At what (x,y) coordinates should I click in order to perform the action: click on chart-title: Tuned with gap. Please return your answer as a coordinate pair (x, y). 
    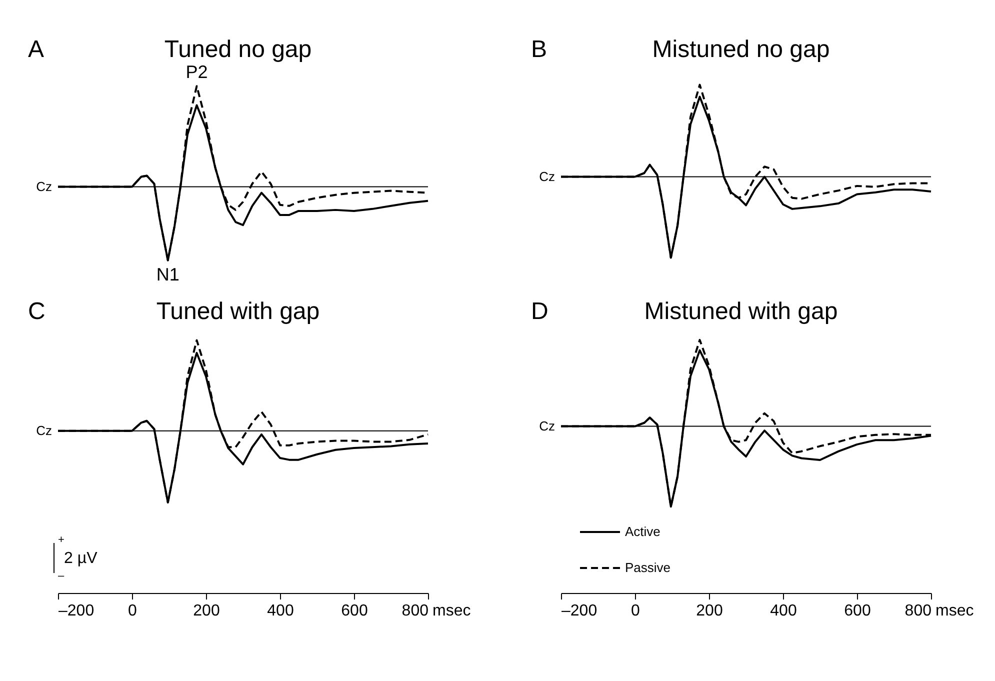
    Looking at the image, I should click on (238, 311).